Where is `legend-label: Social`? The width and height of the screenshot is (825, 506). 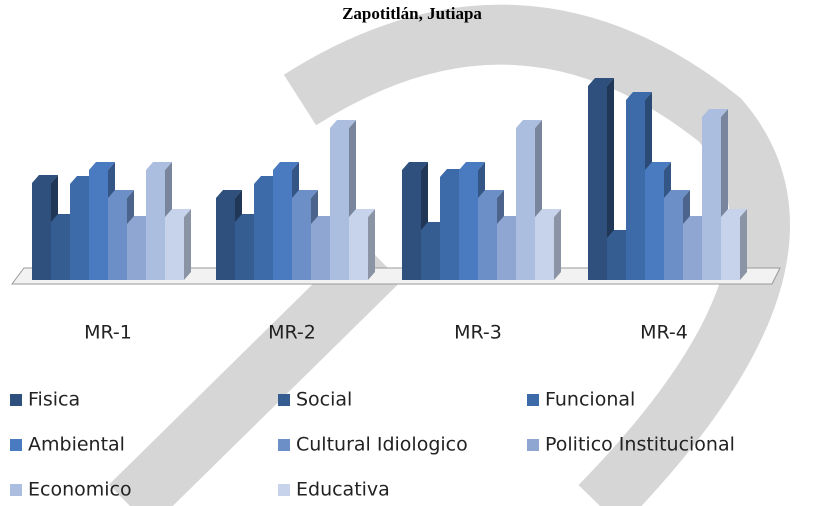 legend-label: Social is located at coordinates (324, 400).